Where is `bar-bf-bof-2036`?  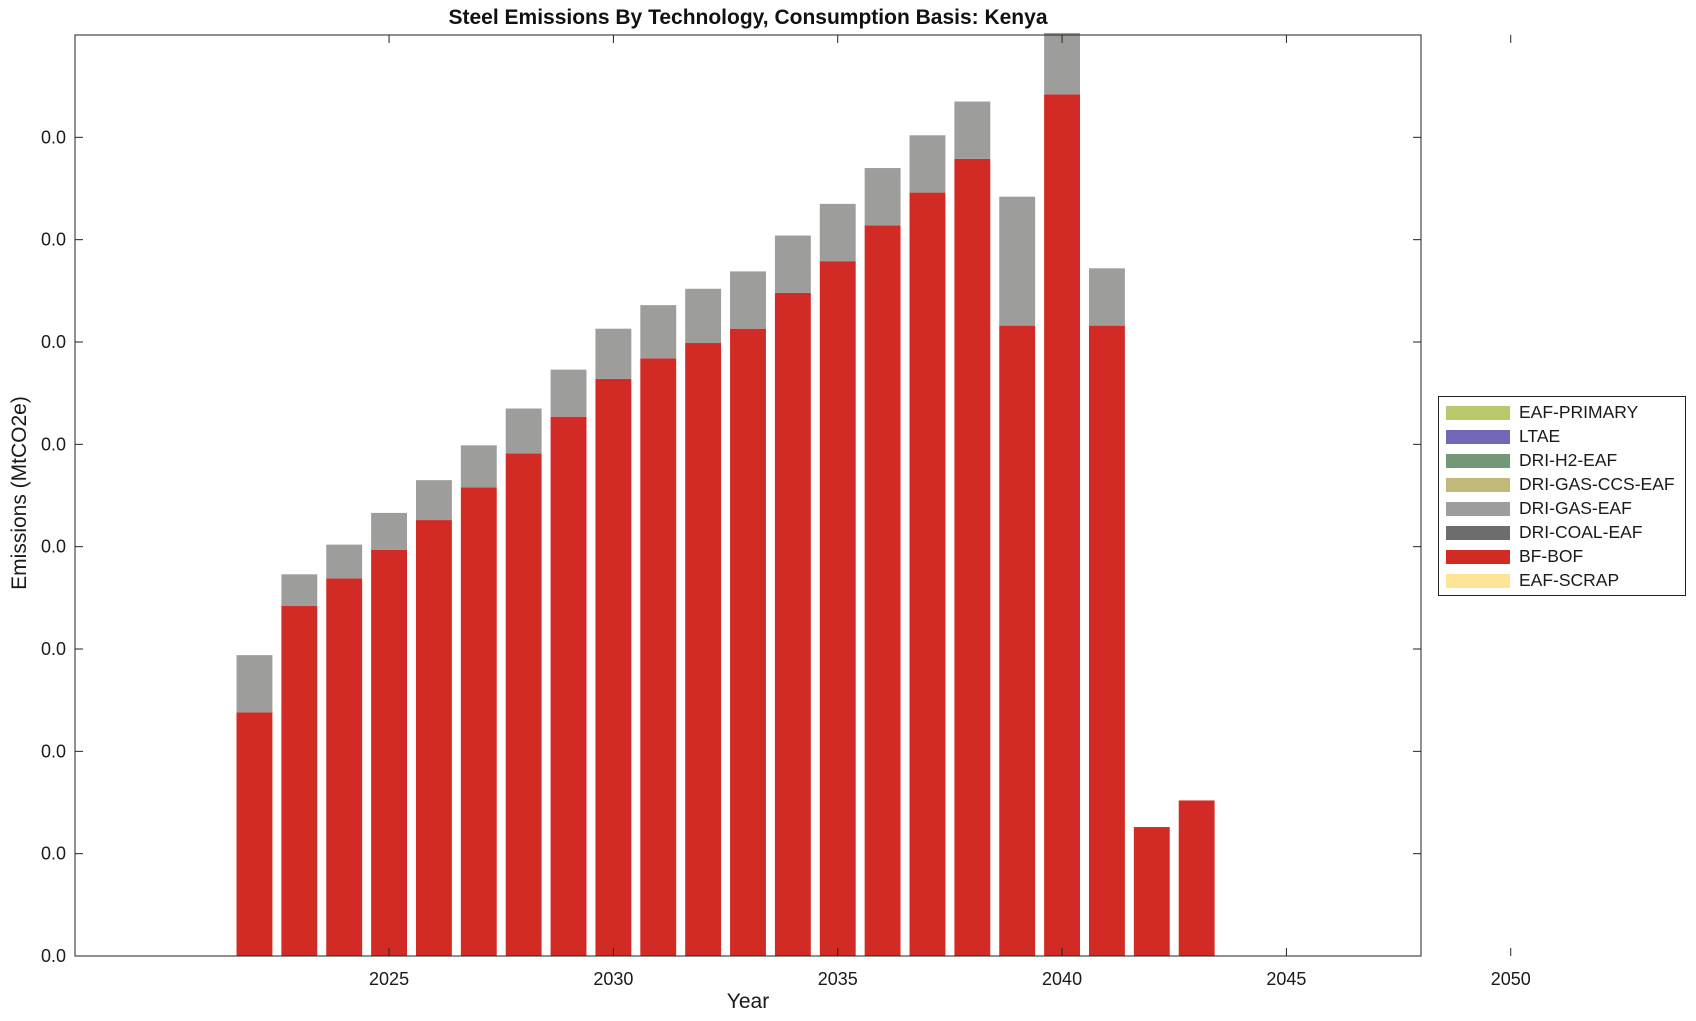
bar-bf-bof-2036 is located at coordinates (882, 591).